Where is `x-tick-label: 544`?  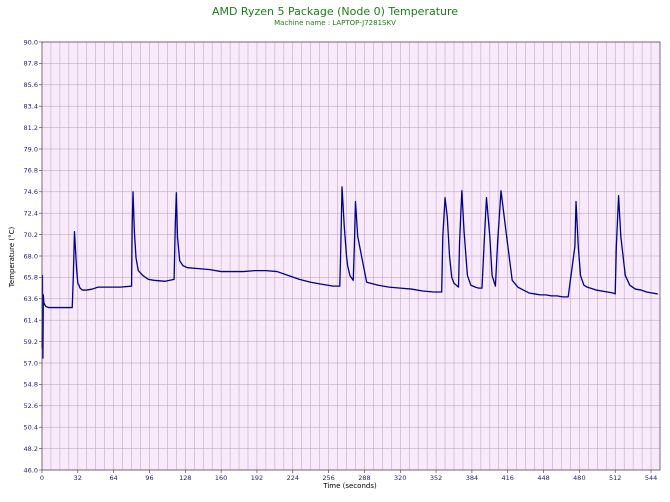
x-tick-label: 544 is located at coordinates (651, 478).